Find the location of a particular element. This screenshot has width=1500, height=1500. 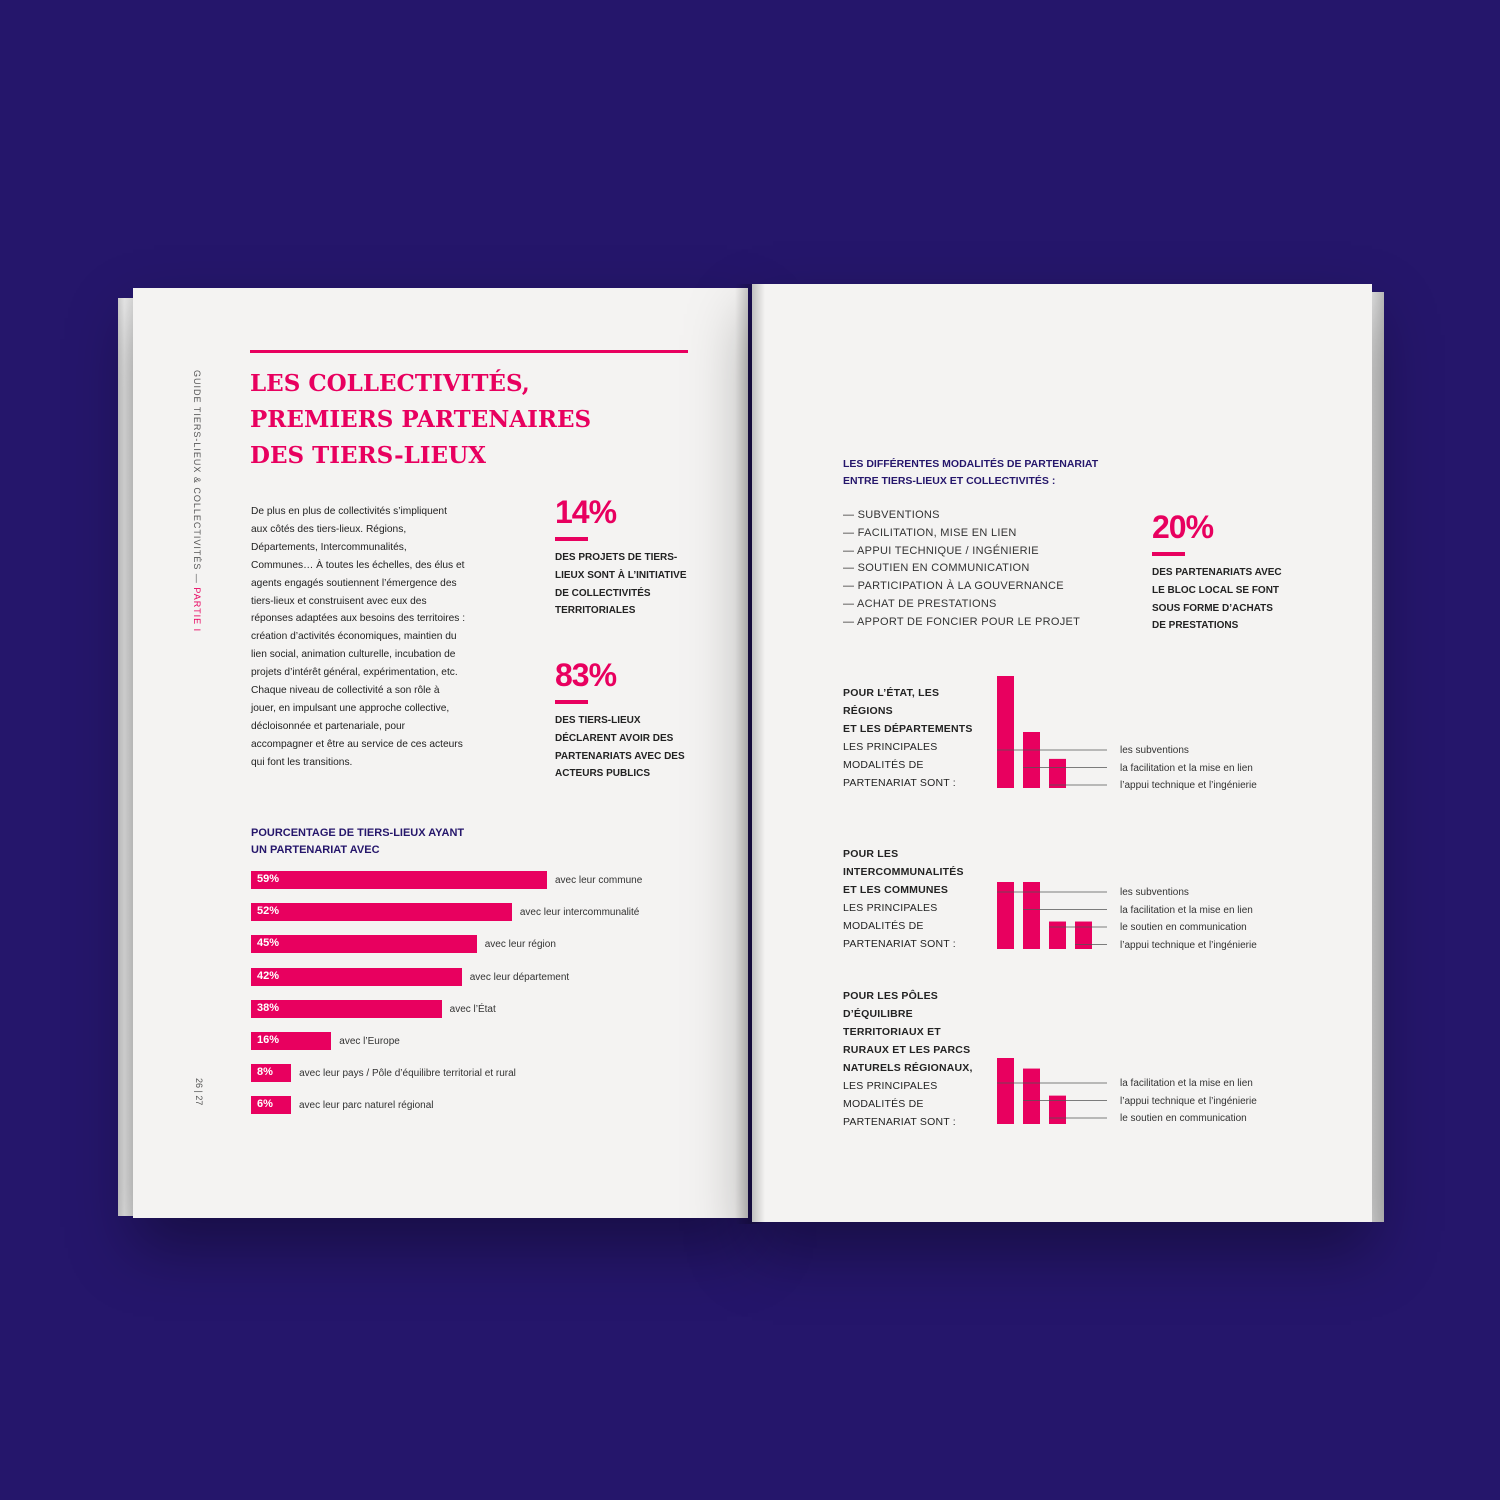

bar: 16% is located at coordinates (291, 1041).